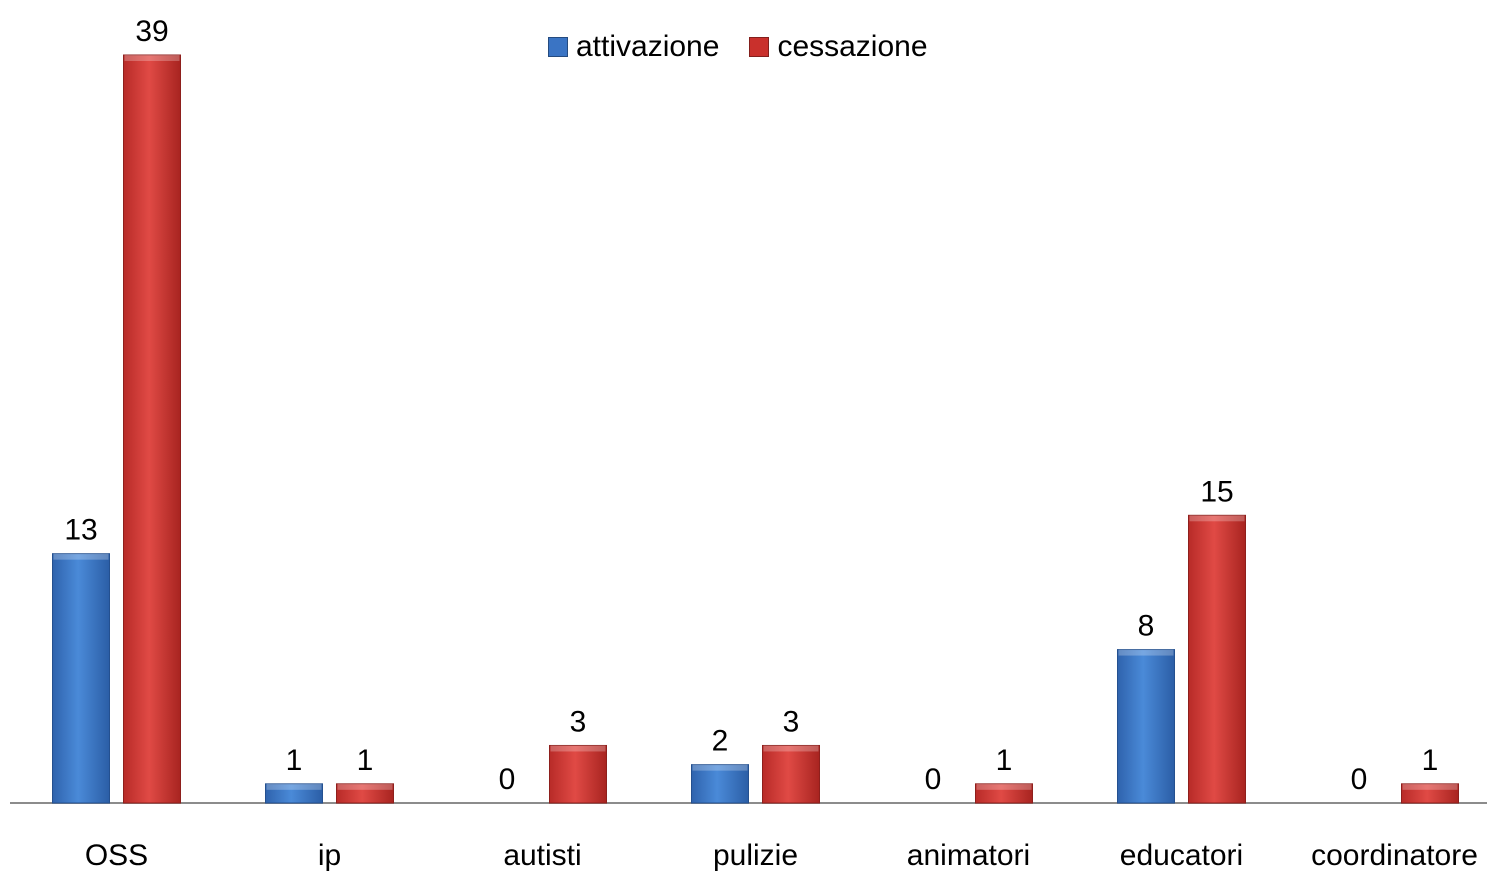 The height and width of the screenshot is (872, 1487). What do you see at coordinates (152, 429) in the screenshot?
I see `bar-cessazione-OSS` at bounding box center [152, 429].